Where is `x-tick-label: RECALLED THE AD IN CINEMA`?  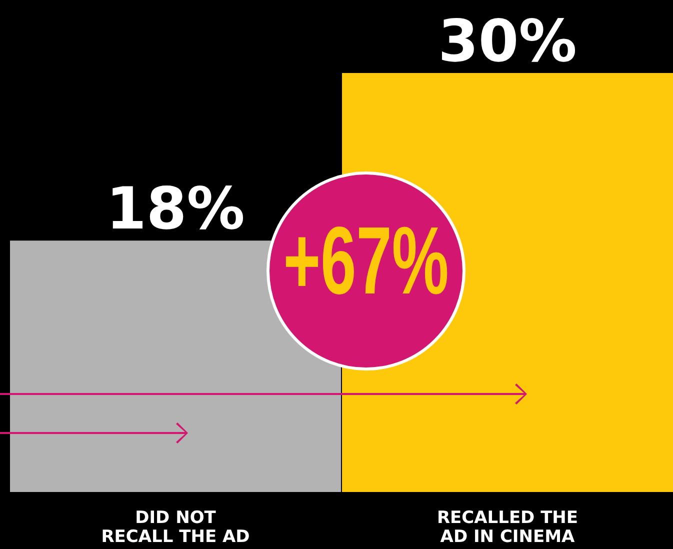 x-tick-label: RECALLED THE AD IN CINEMA is located at coordinates (507, 527).